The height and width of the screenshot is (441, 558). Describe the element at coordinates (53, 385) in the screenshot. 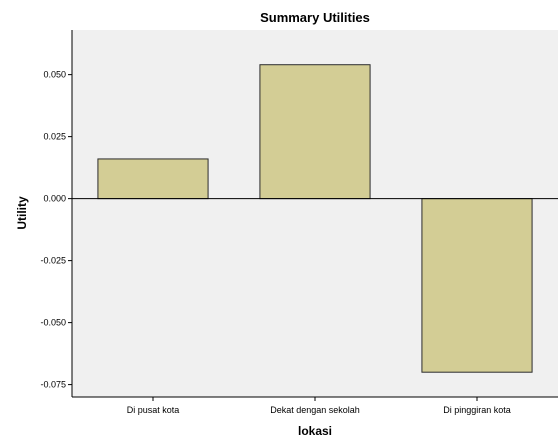

I see `y-tick-label: -0.075` at that location.